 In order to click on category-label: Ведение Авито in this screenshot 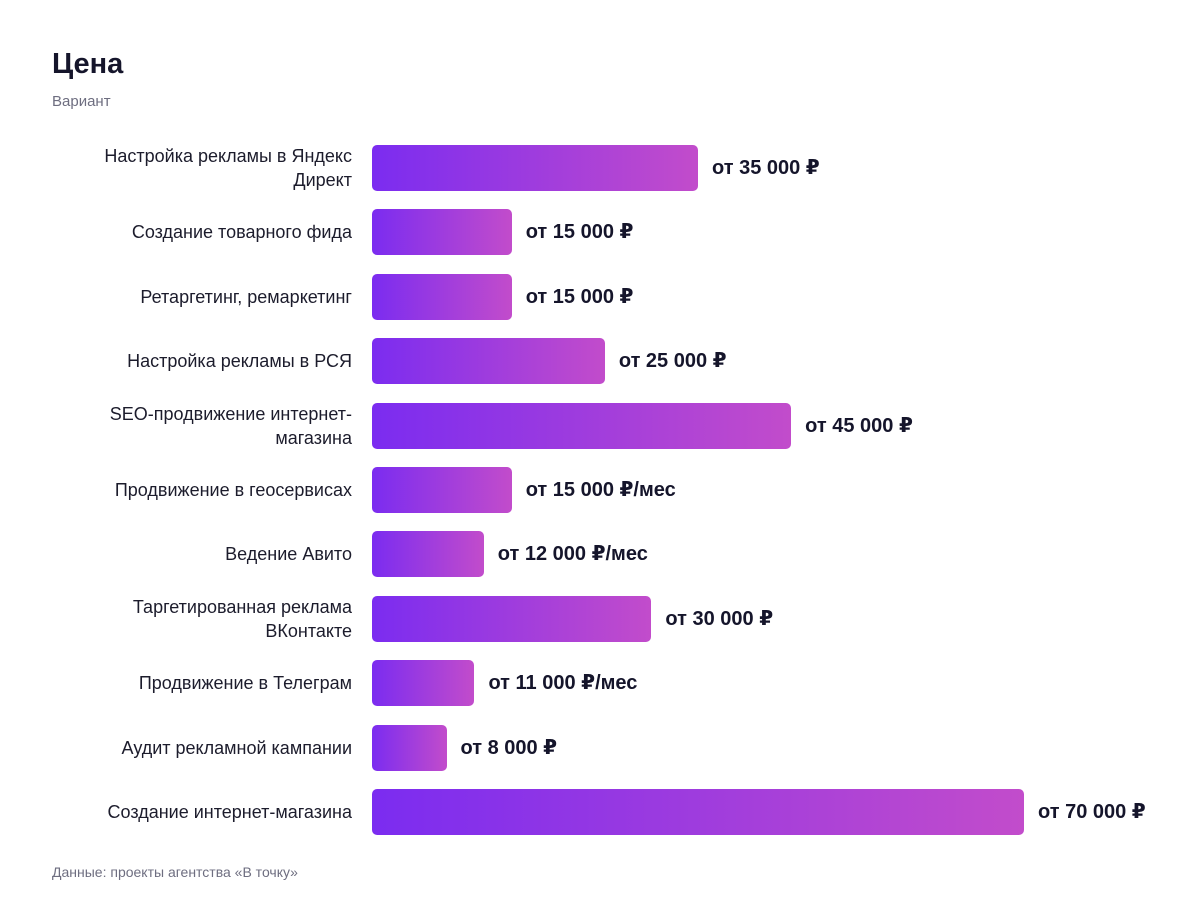, I will do `click(288, 554)`.